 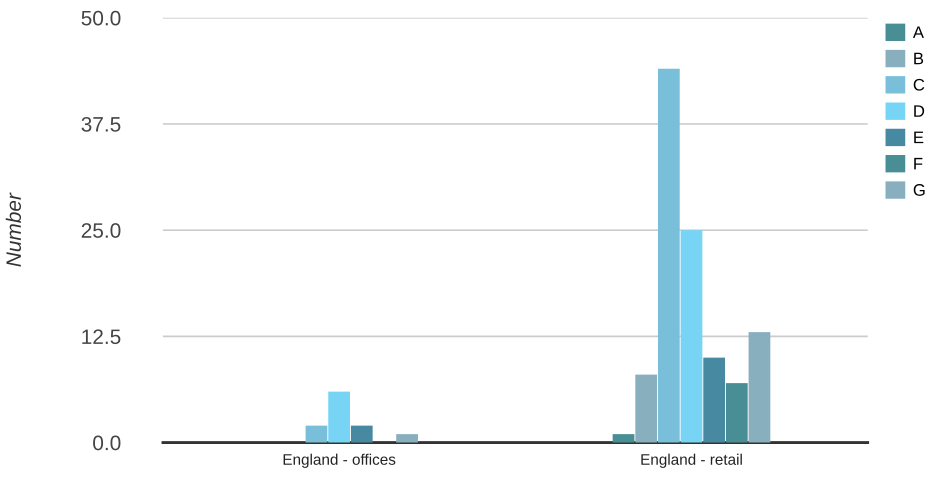 I want to click on legend-label: E, so click(x=919, y=138).